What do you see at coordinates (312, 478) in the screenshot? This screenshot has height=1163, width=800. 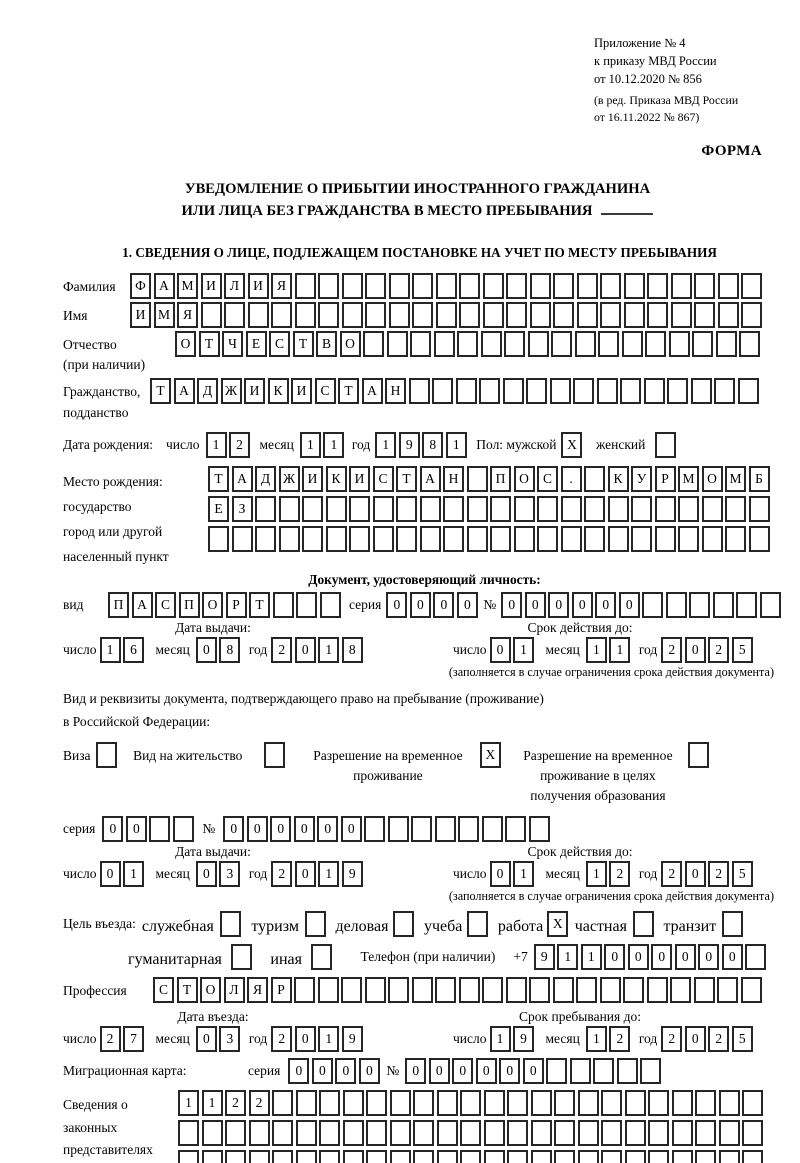 I see `char-cell: И` at bounding box center [312, 478].